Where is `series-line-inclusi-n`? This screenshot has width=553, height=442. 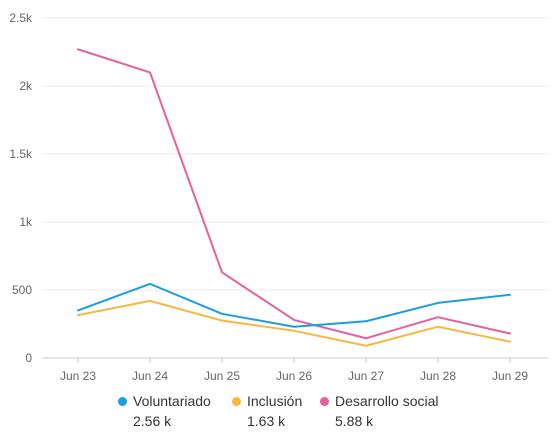 series-line-inclusi-n is located at coordinates (294, 323).